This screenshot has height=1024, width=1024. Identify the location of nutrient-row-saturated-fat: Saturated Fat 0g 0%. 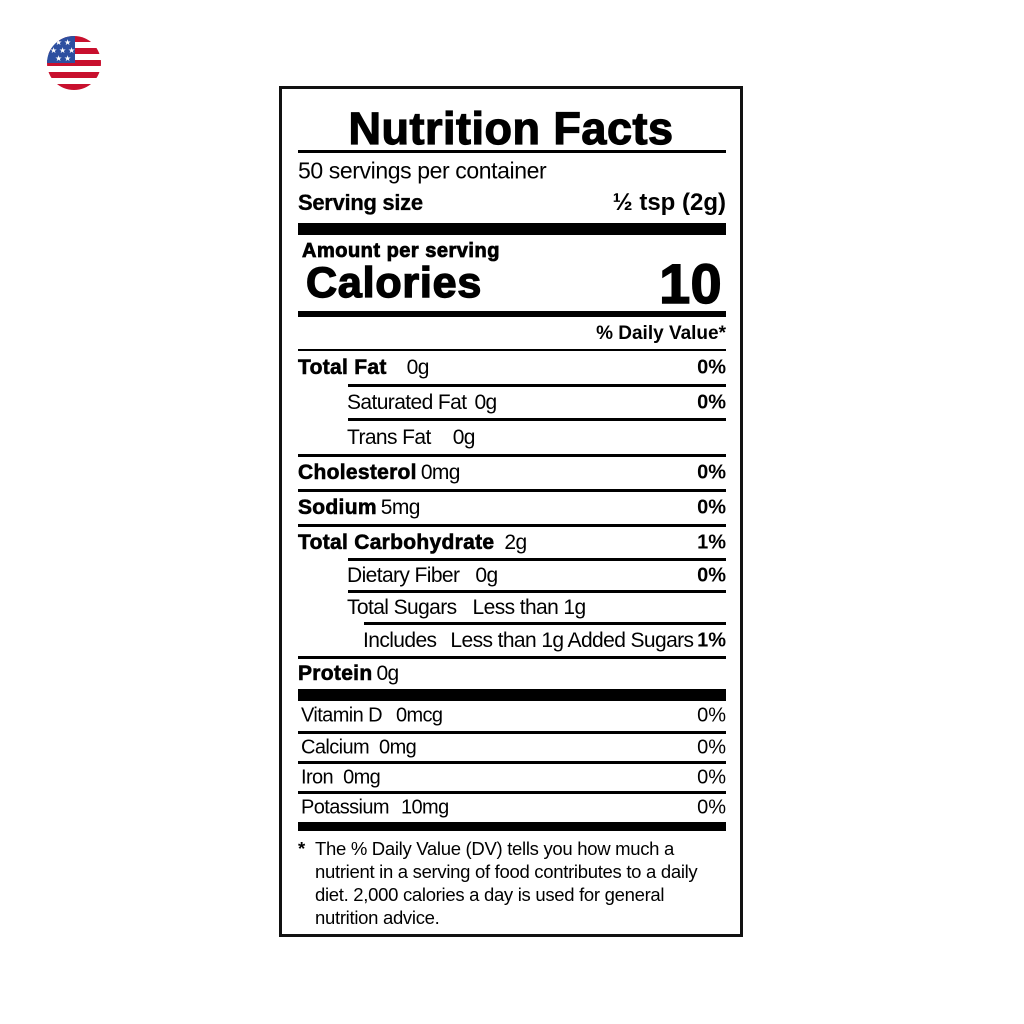
(512, 402).